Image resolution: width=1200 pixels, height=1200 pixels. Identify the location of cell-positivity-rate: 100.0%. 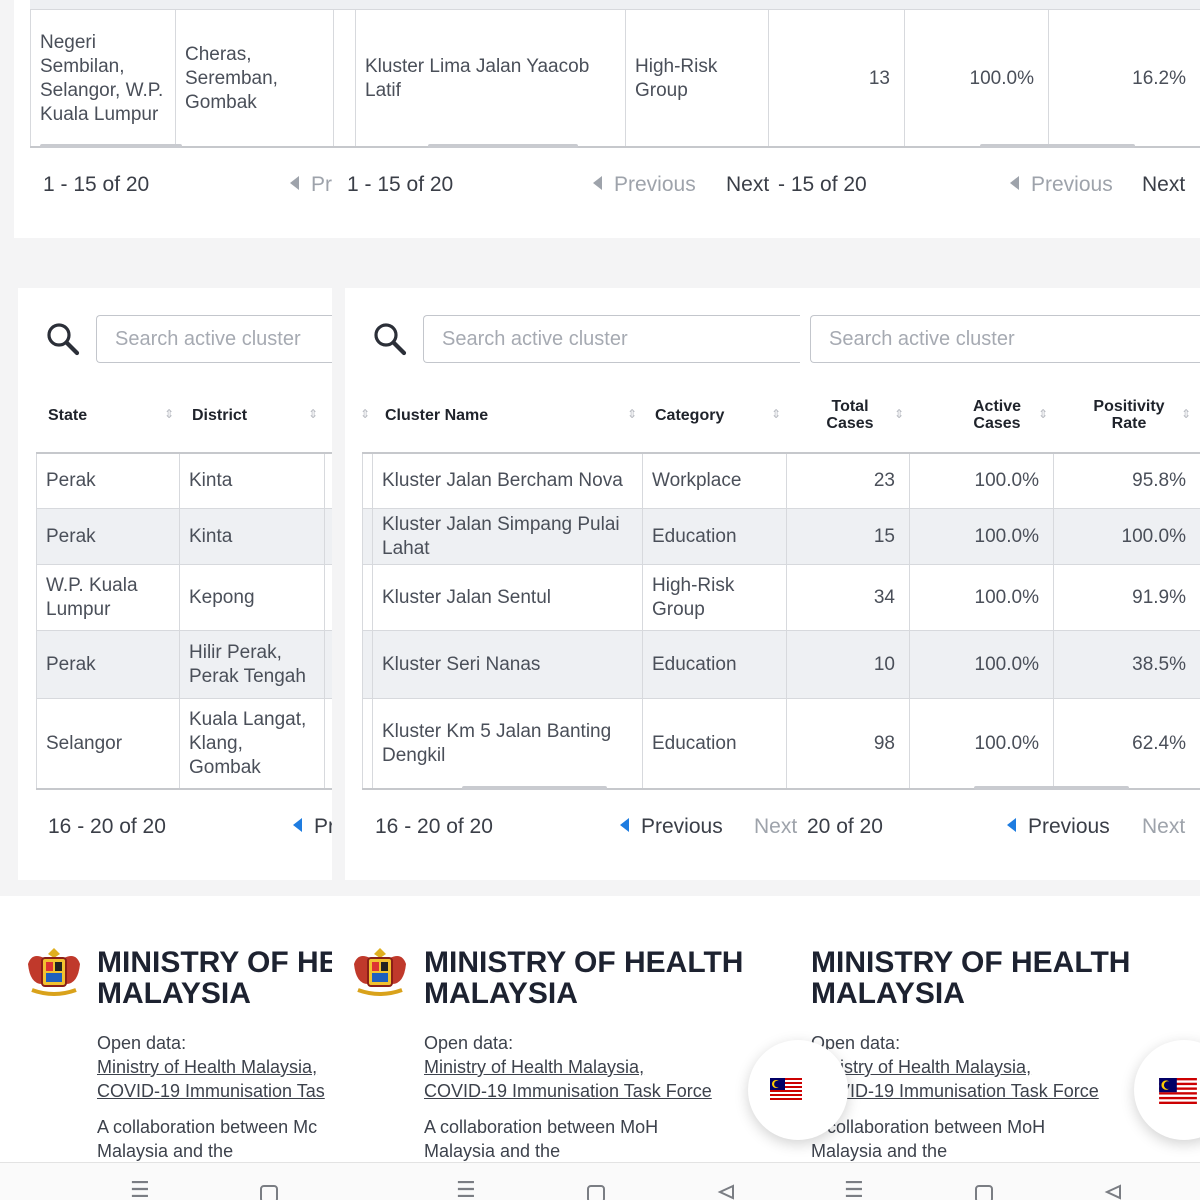
(1126, 536).